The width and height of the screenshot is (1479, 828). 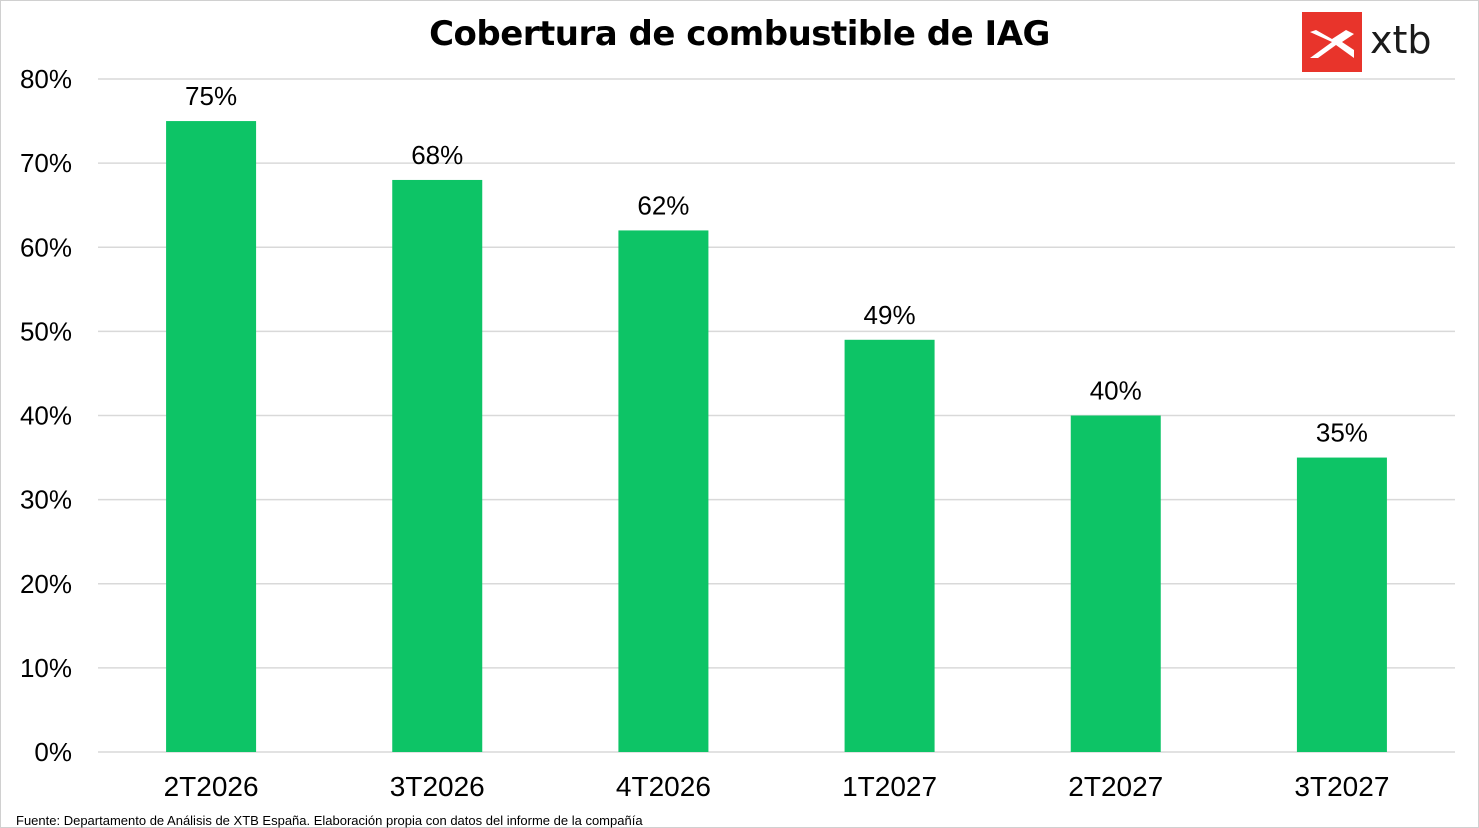 What do you see at coordinates (46, 247) in the screenshot?
I see `y-tick-label: 60%` at bounding box center [46, 247].